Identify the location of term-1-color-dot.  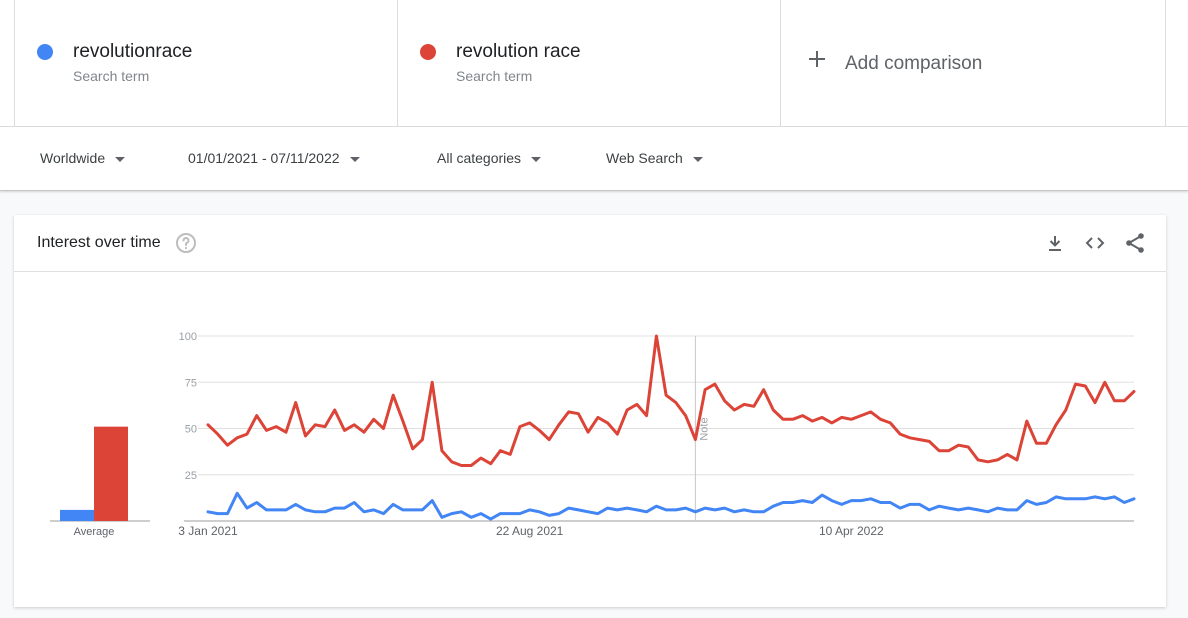
(45, 52).